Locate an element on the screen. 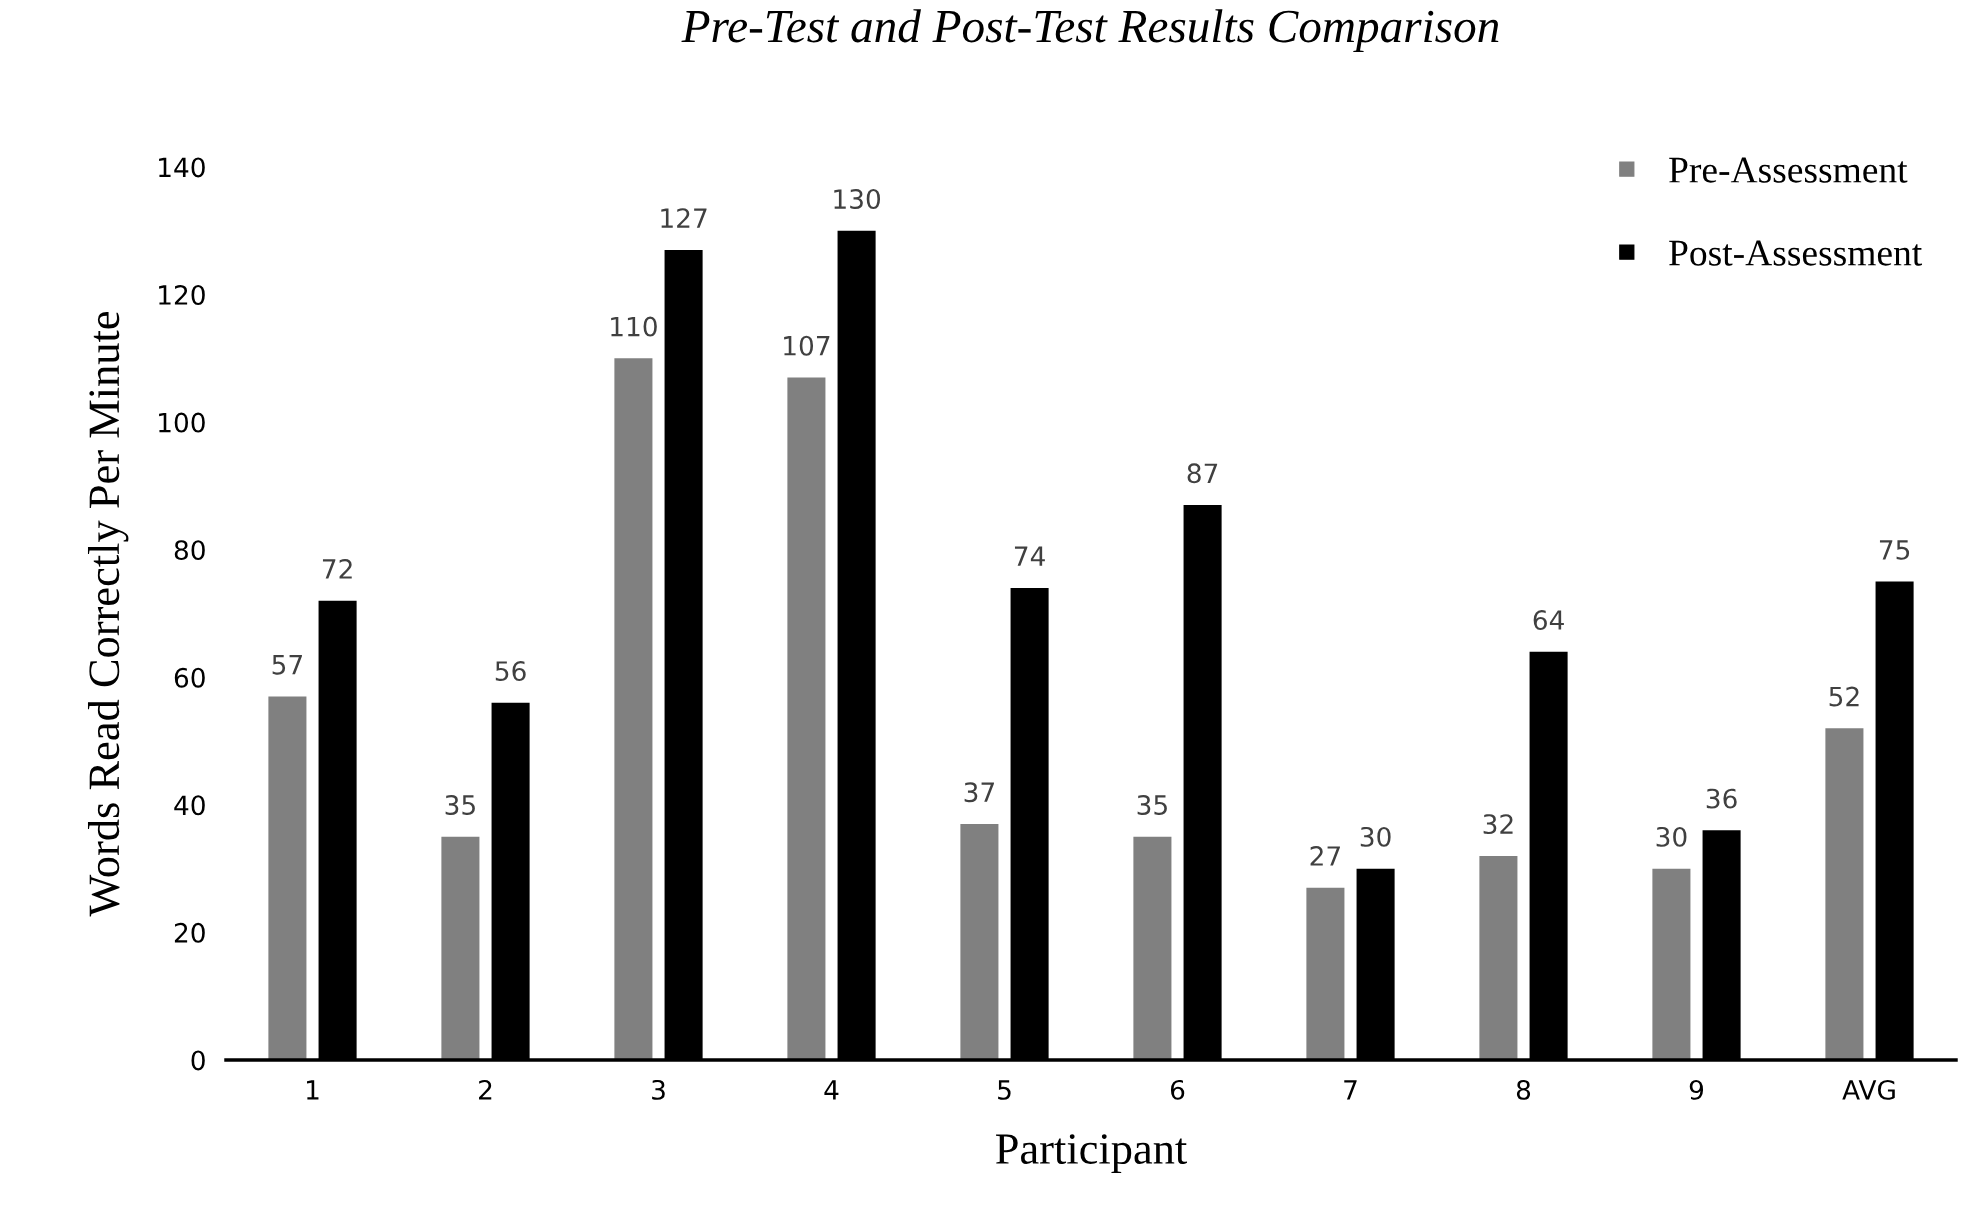  x-tick-label: 2 is located at coordinates (485, 1089).